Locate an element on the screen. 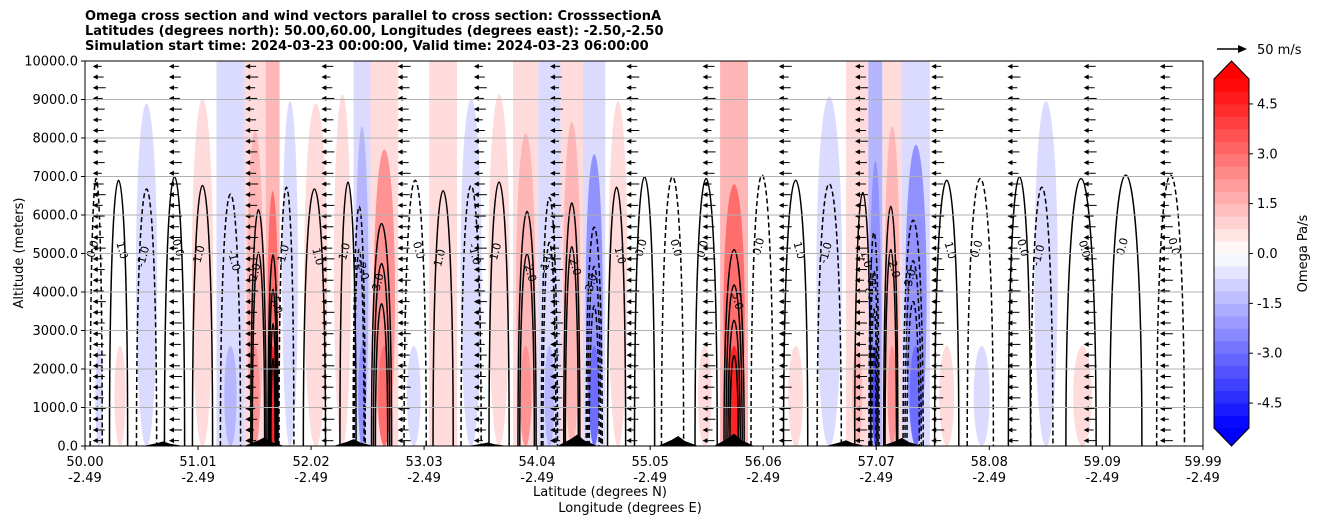 The height and width of the screenshot is (526, 1320). colorbar-tick-label: -3.0 is located at coordinates (1269, 354).